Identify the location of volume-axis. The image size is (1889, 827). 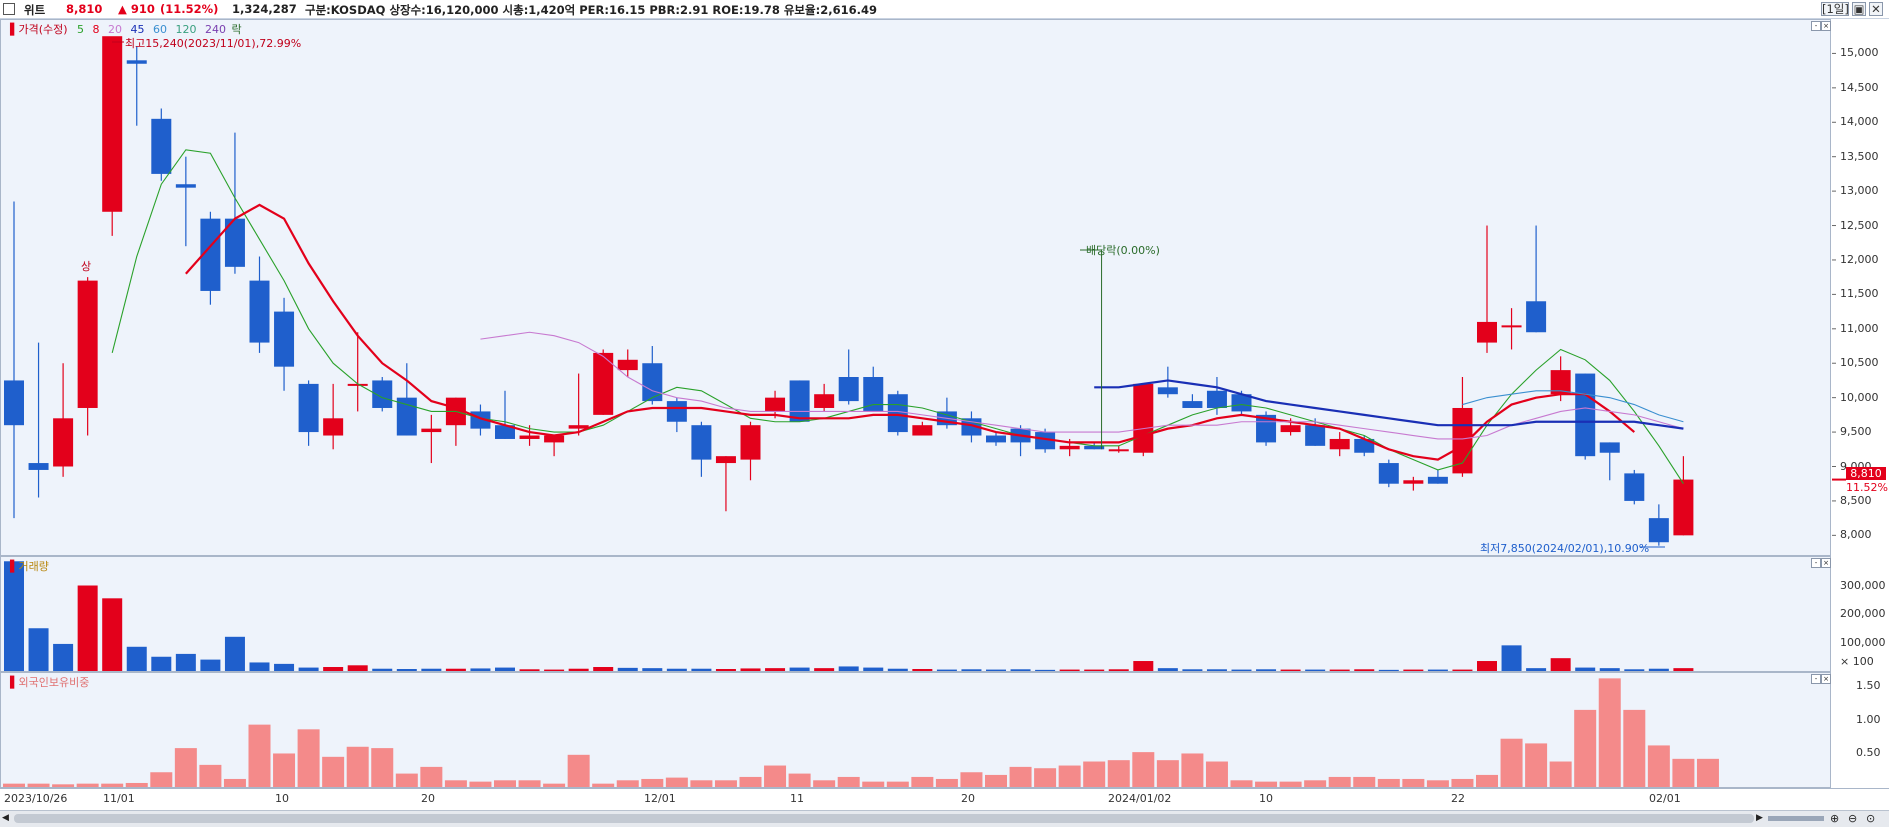
(1860, 614).